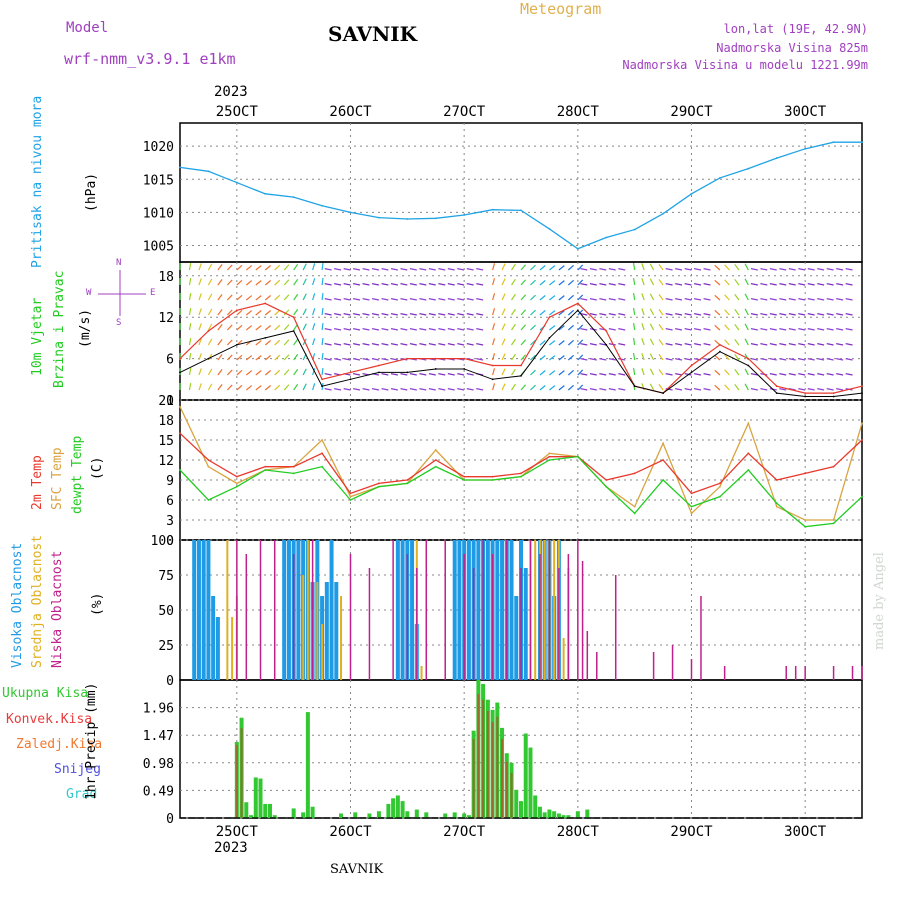 The image size is (900, 900). Describe the element at coordinates (166, 441) in the screenshot. I see `y-tick-label: 15` at that location.